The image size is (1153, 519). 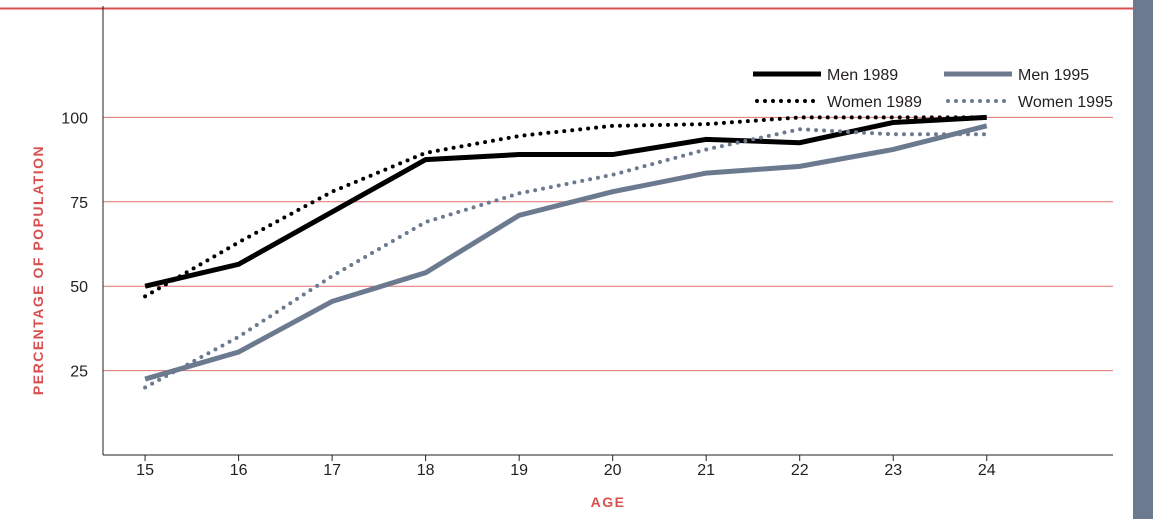 What do you see at coordinates (74, 118) in the screenshot?
I see `y-tick-label-100: 100` at bounding box center [74, 118].